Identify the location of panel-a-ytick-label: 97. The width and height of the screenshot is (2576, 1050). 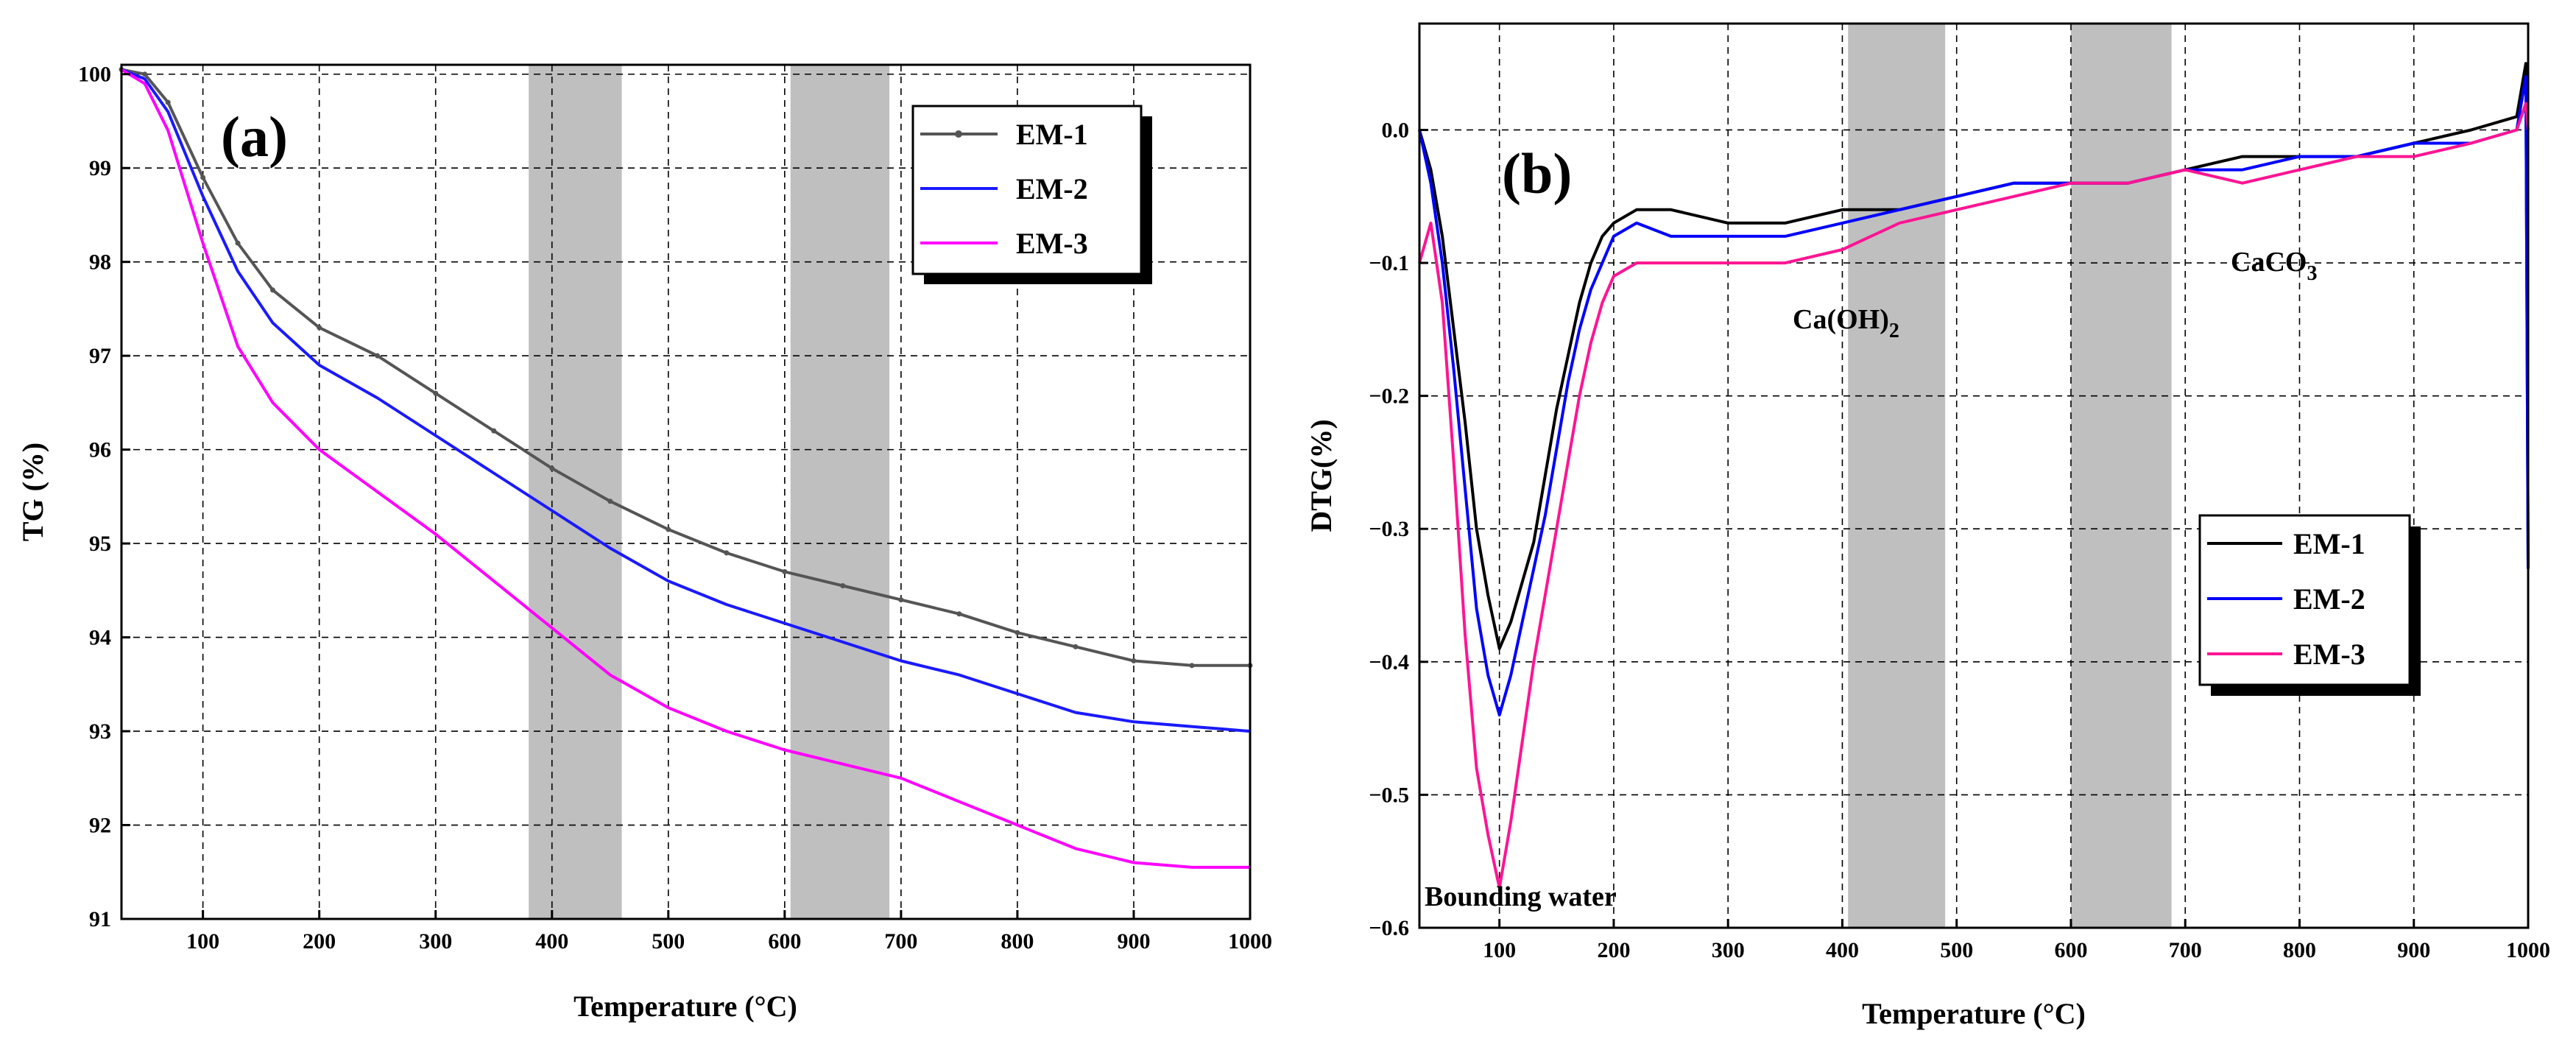
(100, 356).